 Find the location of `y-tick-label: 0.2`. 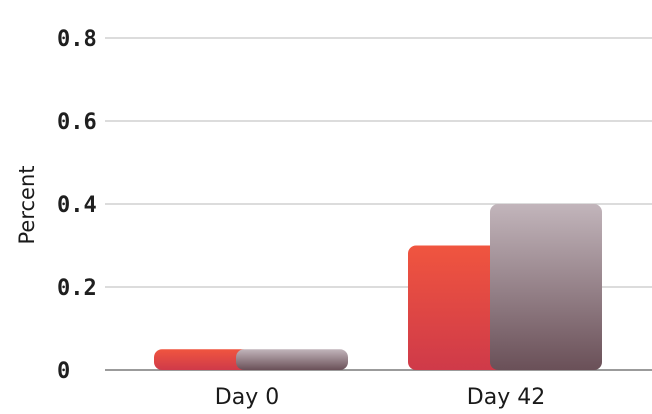

y-tick-label: 0.2 is located at coordinates (77, 288).